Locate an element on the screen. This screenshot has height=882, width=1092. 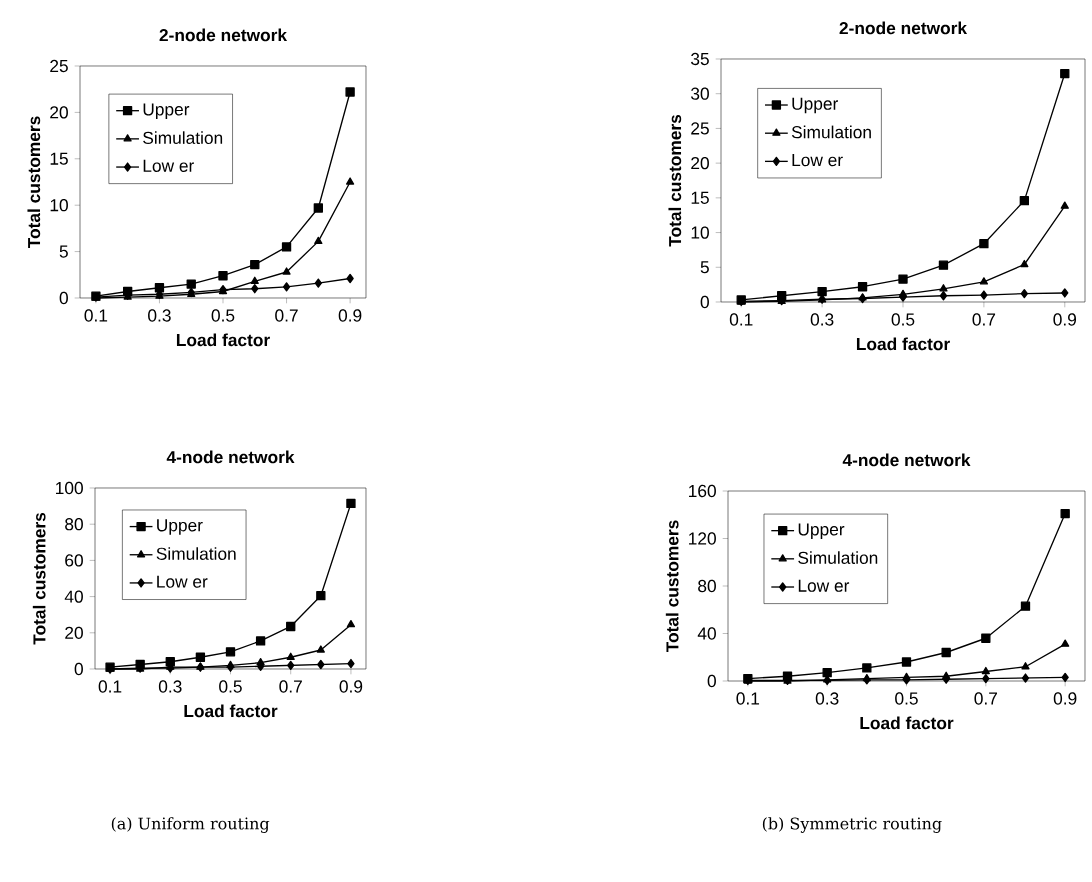
y-tick-label: 160 is located at coordinates (702, 491).